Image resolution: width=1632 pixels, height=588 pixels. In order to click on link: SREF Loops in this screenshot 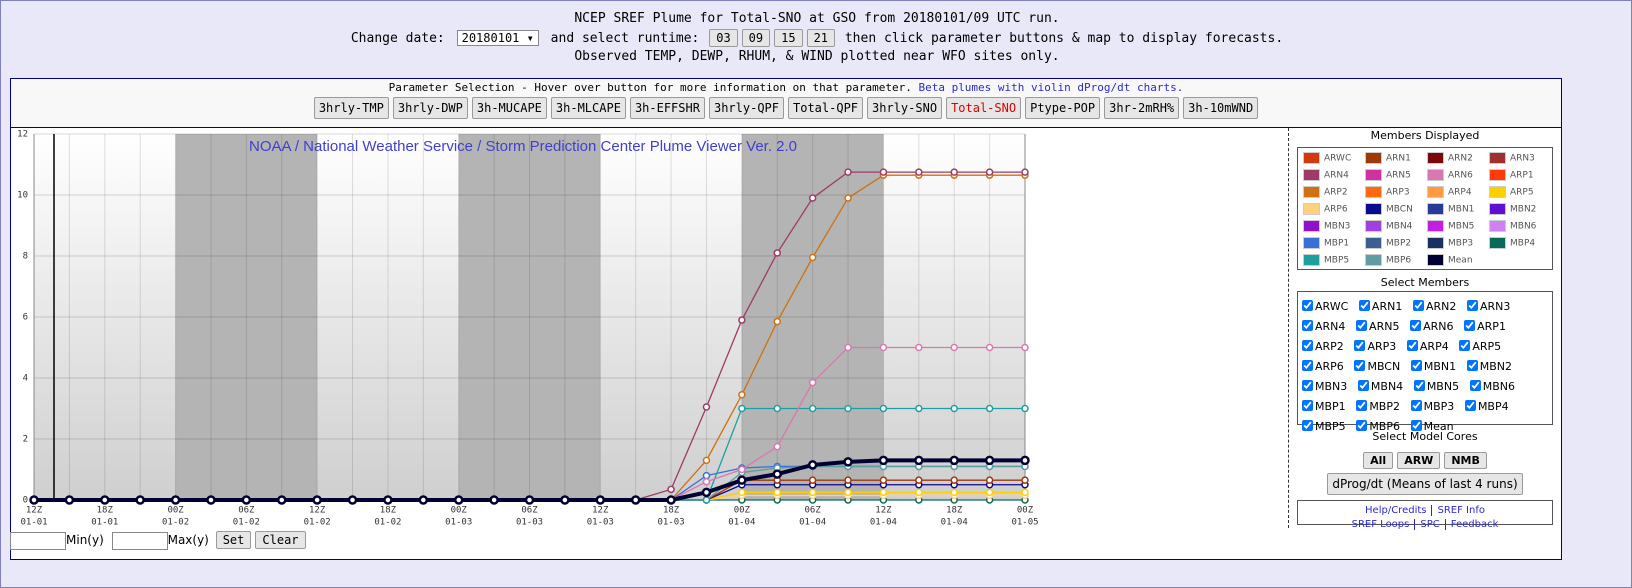, I will do `click(1380, 524)`.